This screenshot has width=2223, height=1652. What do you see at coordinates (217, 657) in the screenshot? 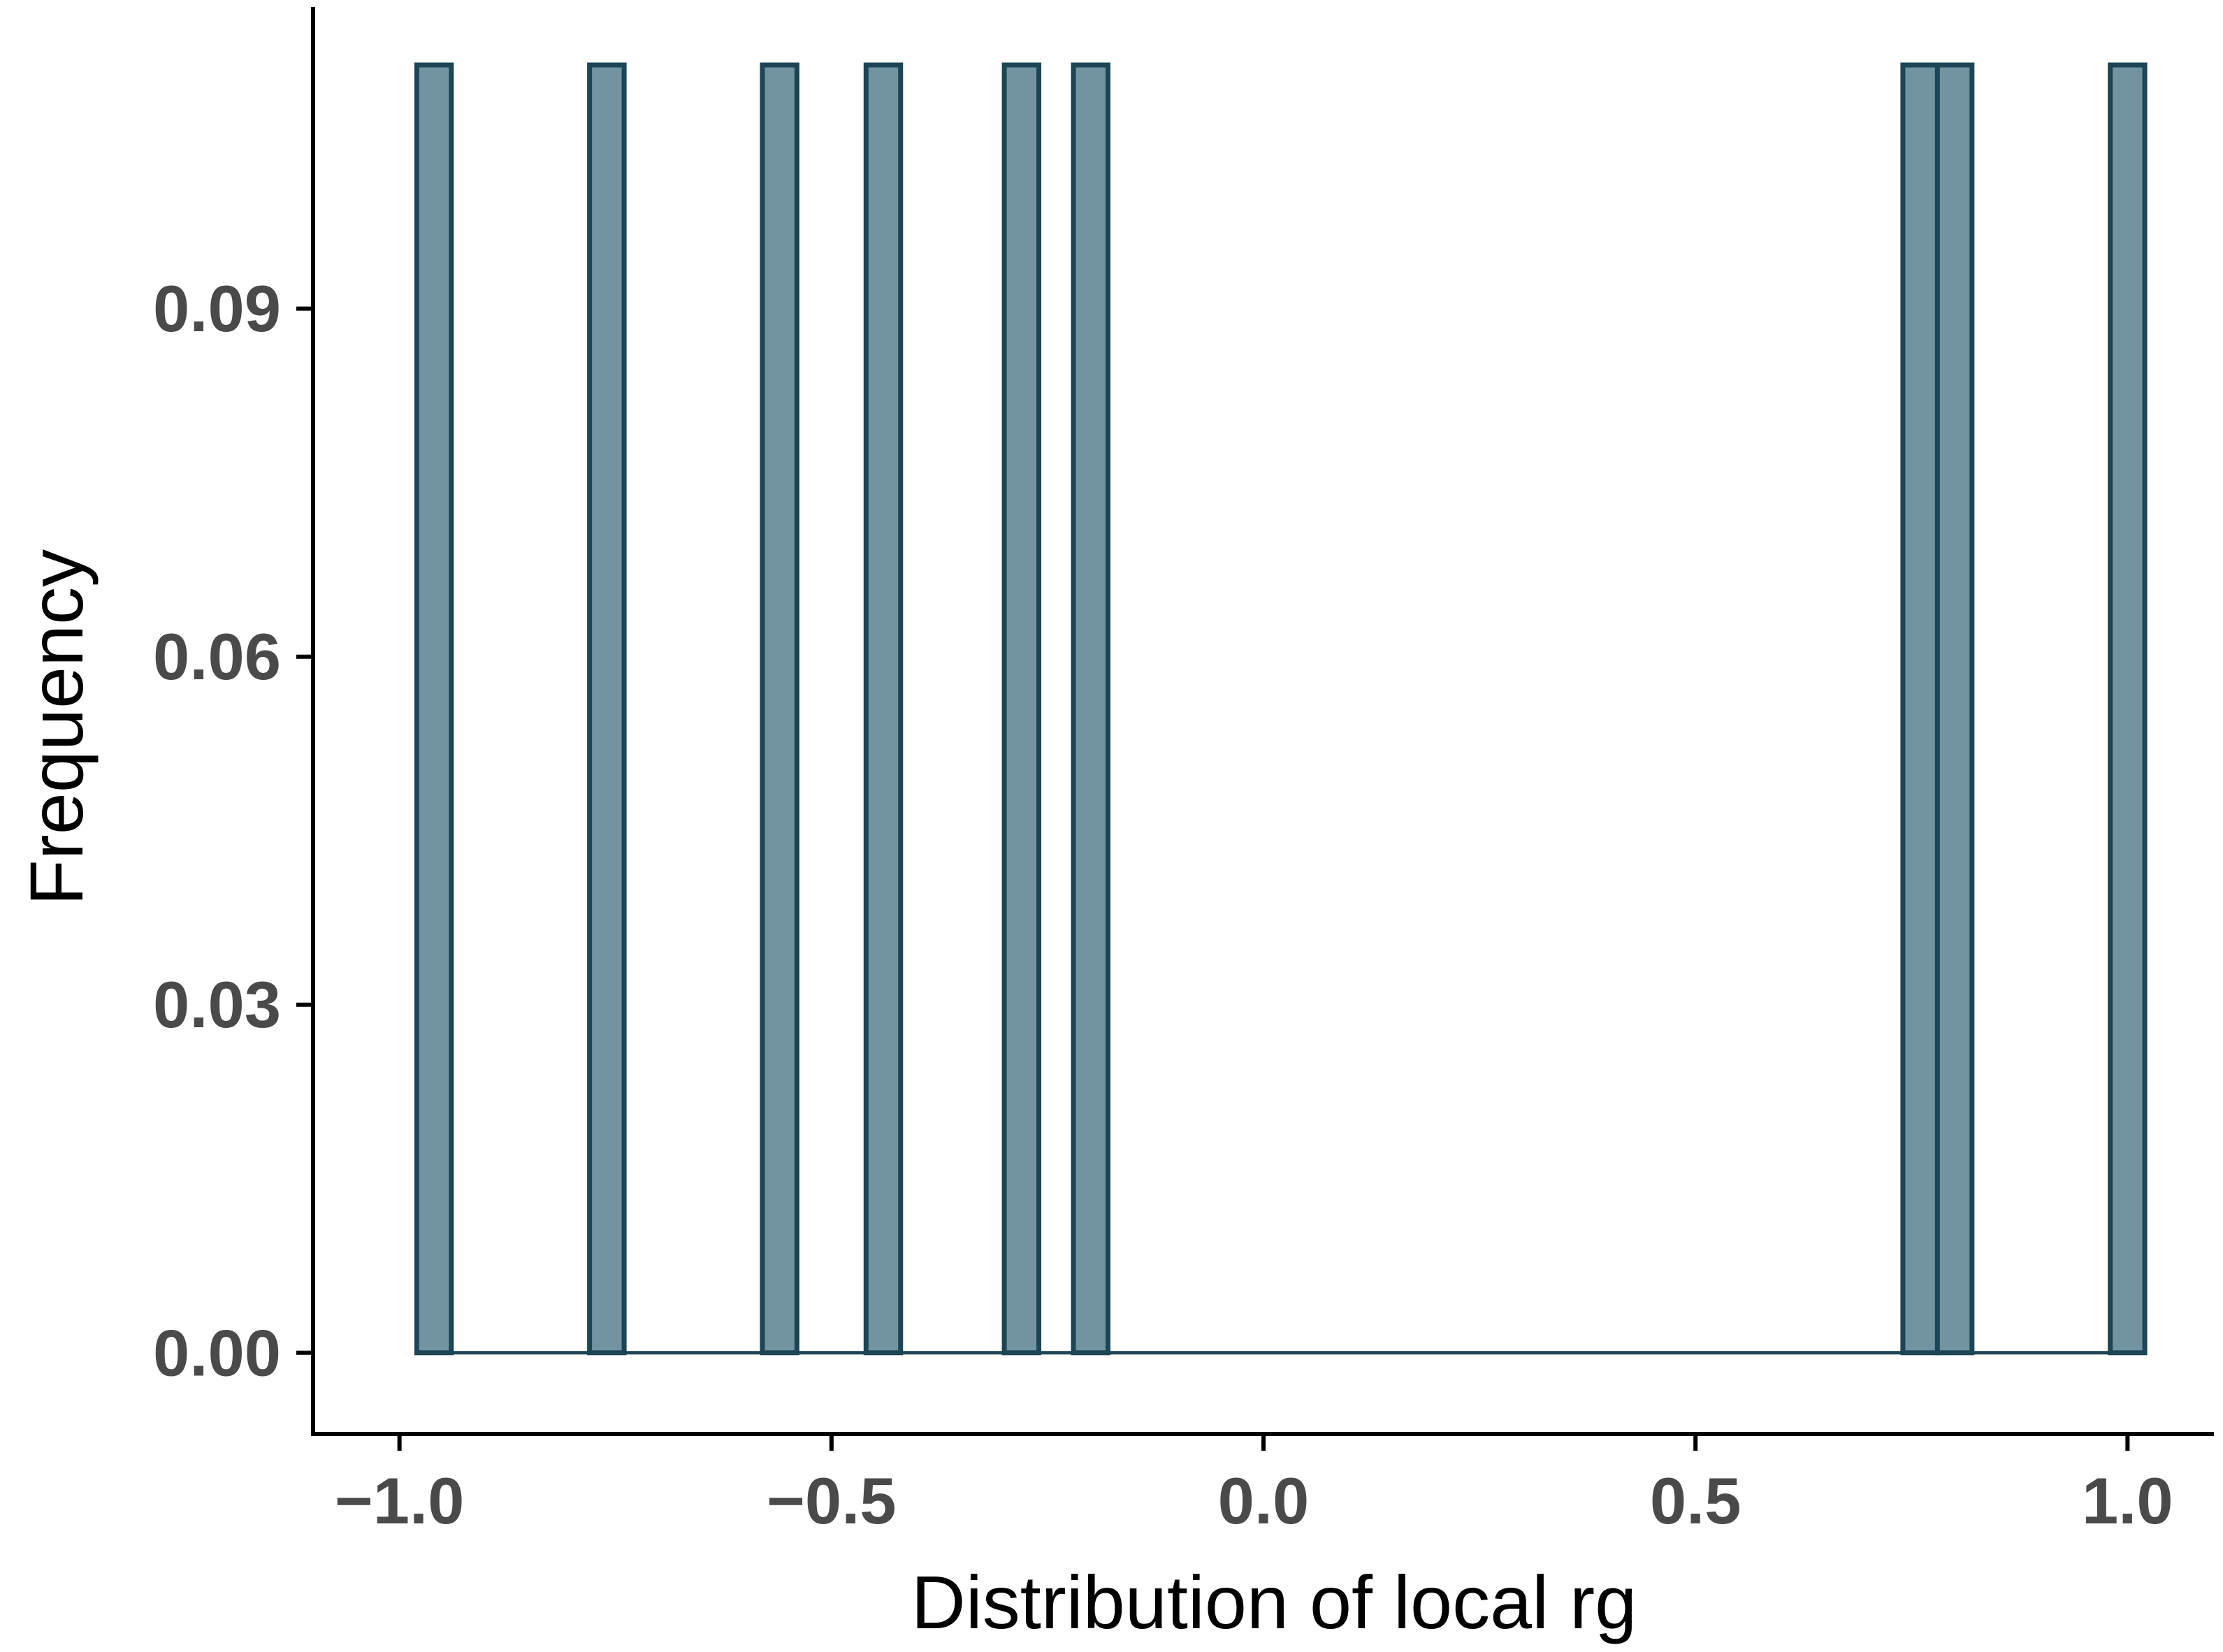
I see `y-tick-label: 0.06` at bounding box center [217, 657].